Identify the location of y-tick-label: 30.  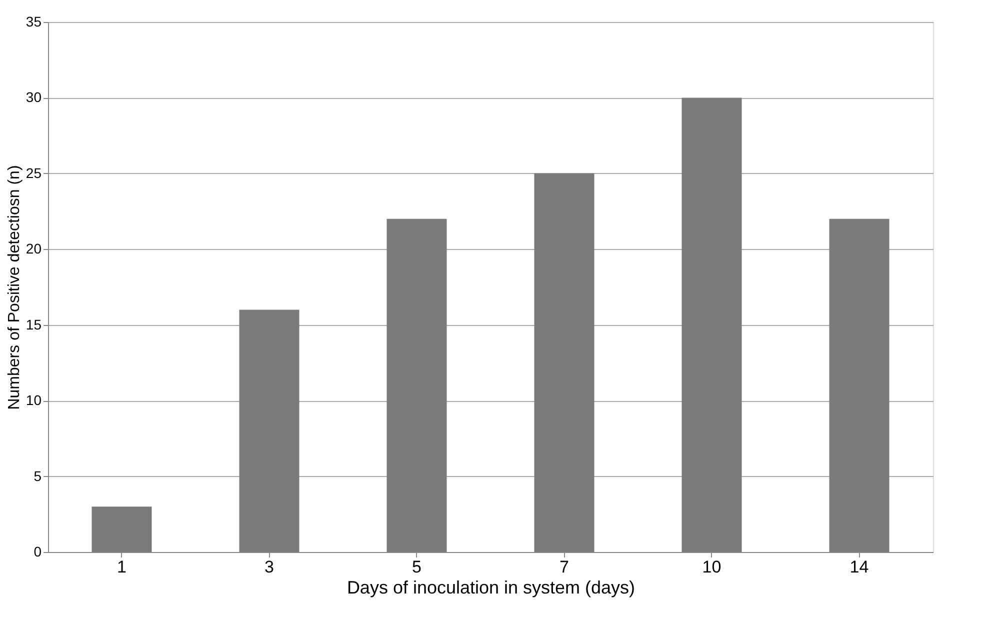
(34, 97).